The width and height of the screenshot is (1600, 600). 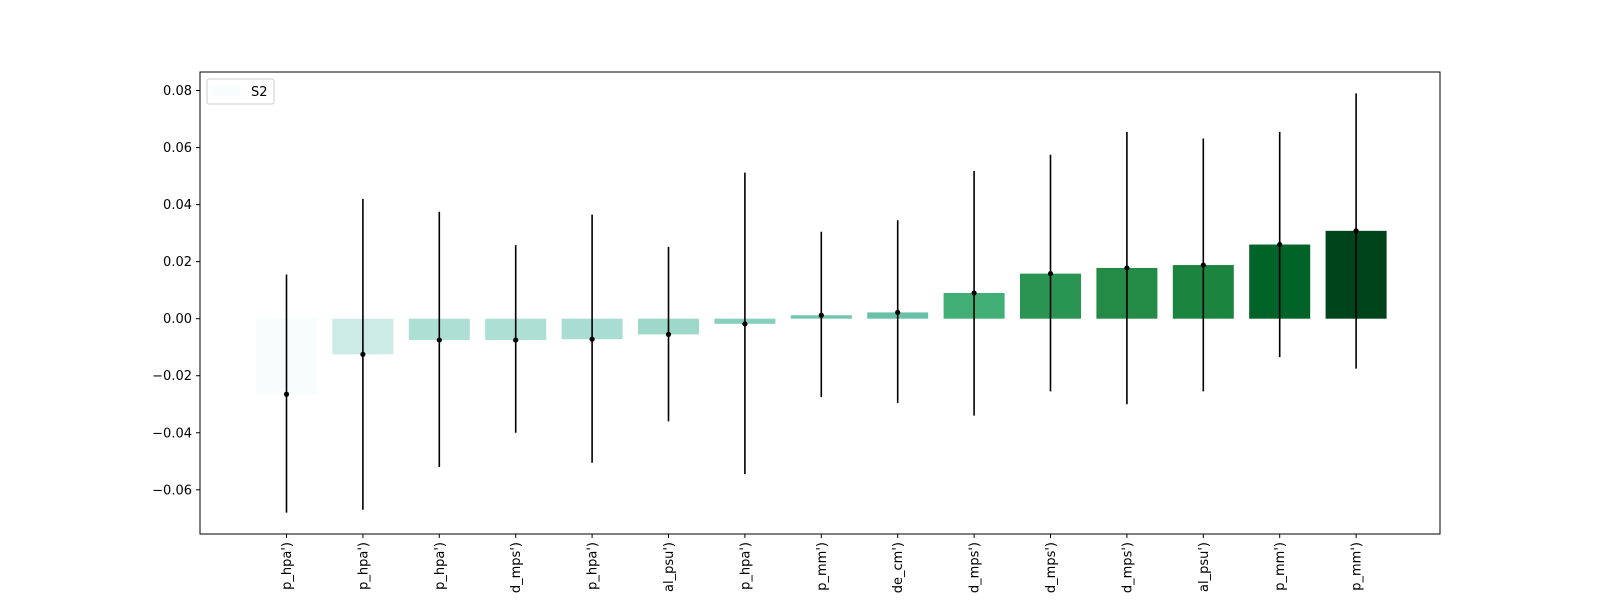 I want to click on x-tick-label: de_cm'), so click(x=898, y=567).